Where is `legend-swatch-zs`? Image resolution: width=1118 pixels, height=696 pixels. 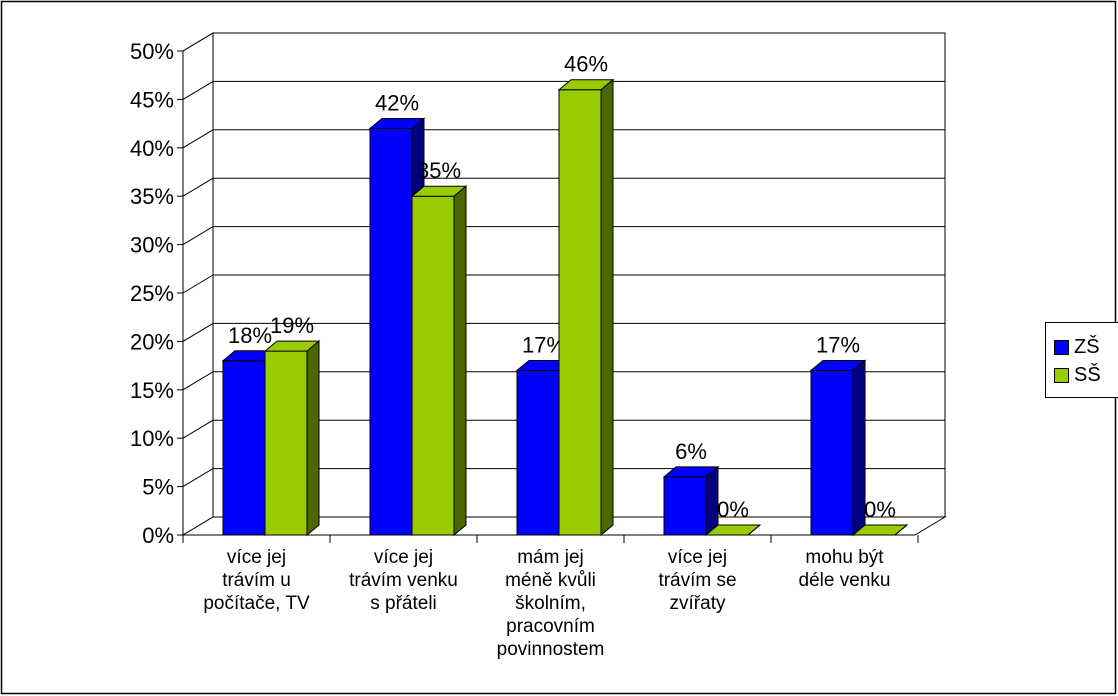
legend-swatch-zs is located at coordinates (1061, 347).